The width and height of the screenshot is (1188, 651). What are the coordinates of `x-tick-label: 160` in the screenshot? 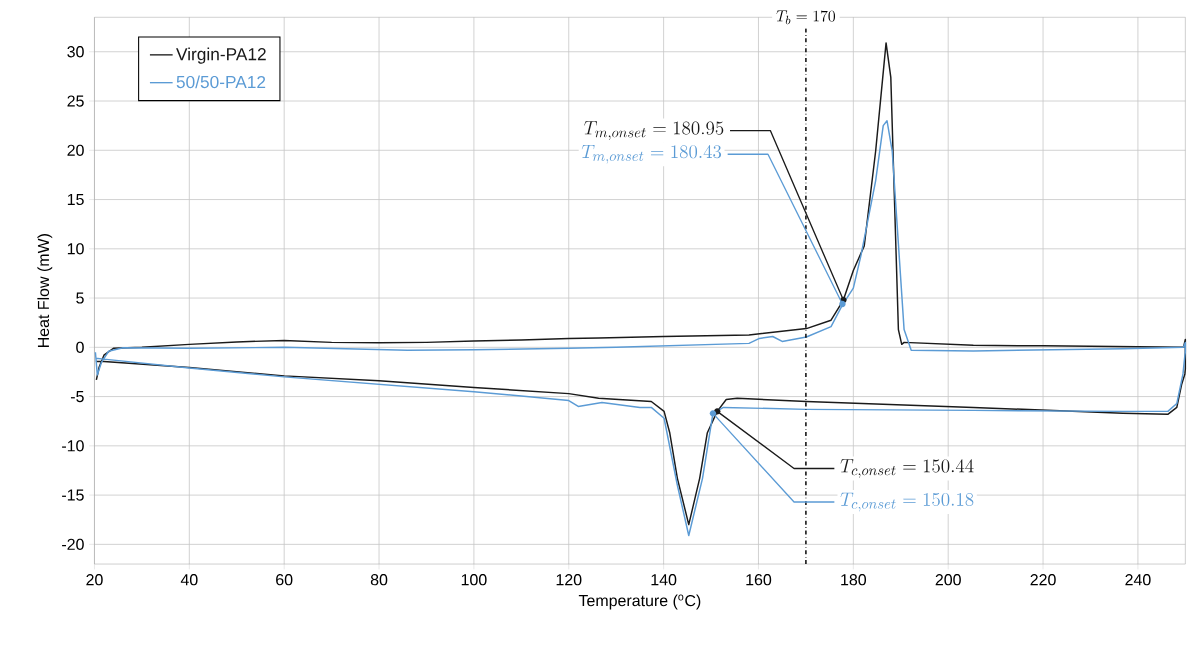 It's located at (759, 580).